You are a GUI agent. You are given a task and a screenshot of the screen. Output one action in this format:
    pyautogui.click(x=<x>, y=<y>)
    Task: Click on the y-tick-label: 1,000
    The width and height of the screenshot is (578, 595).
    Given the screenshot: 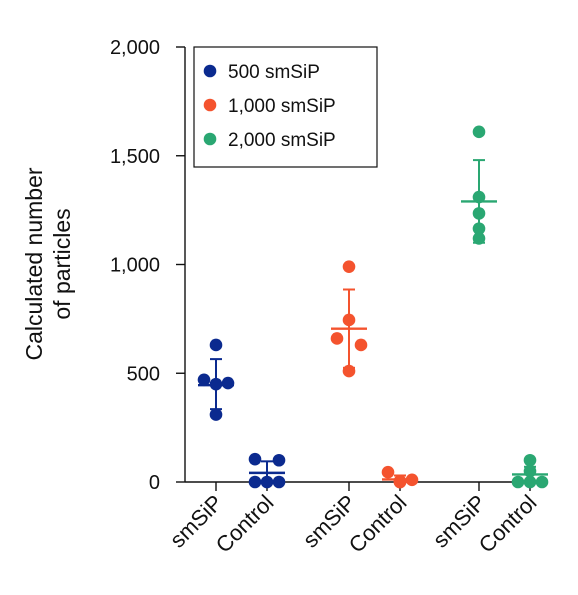 What is the action you would take?
    pyautogui.click(x=135, y=266)
    